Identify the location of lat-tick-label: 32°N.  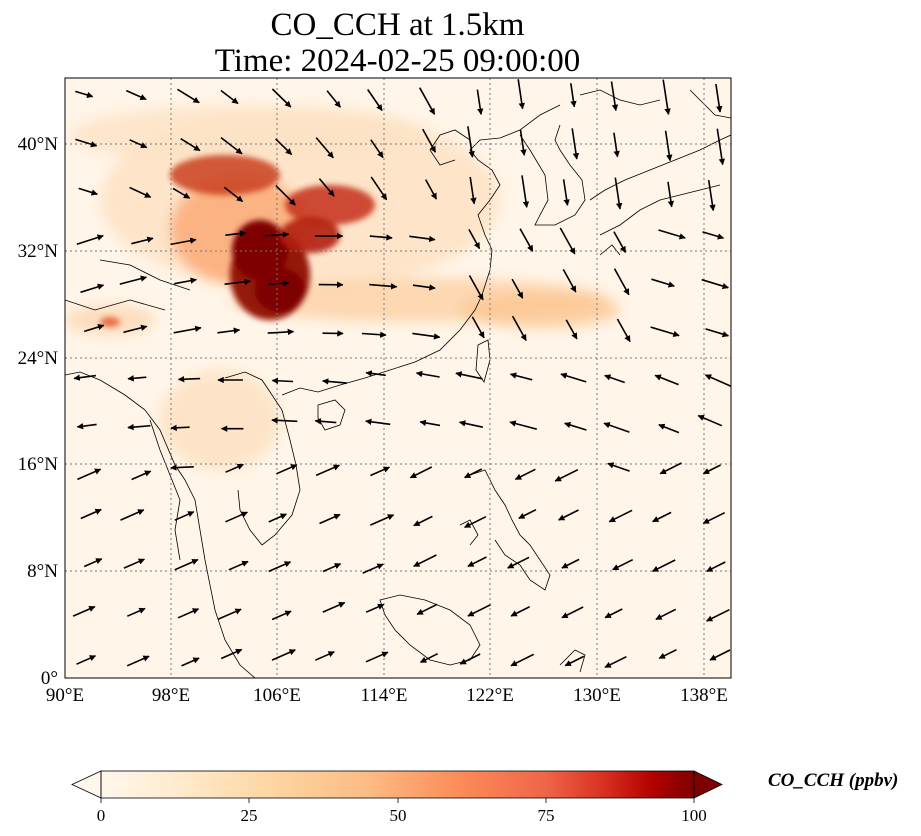
(38, 251).